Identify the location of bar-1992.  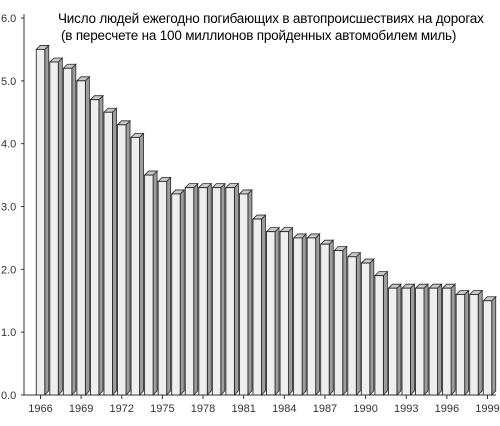
(394, 339).